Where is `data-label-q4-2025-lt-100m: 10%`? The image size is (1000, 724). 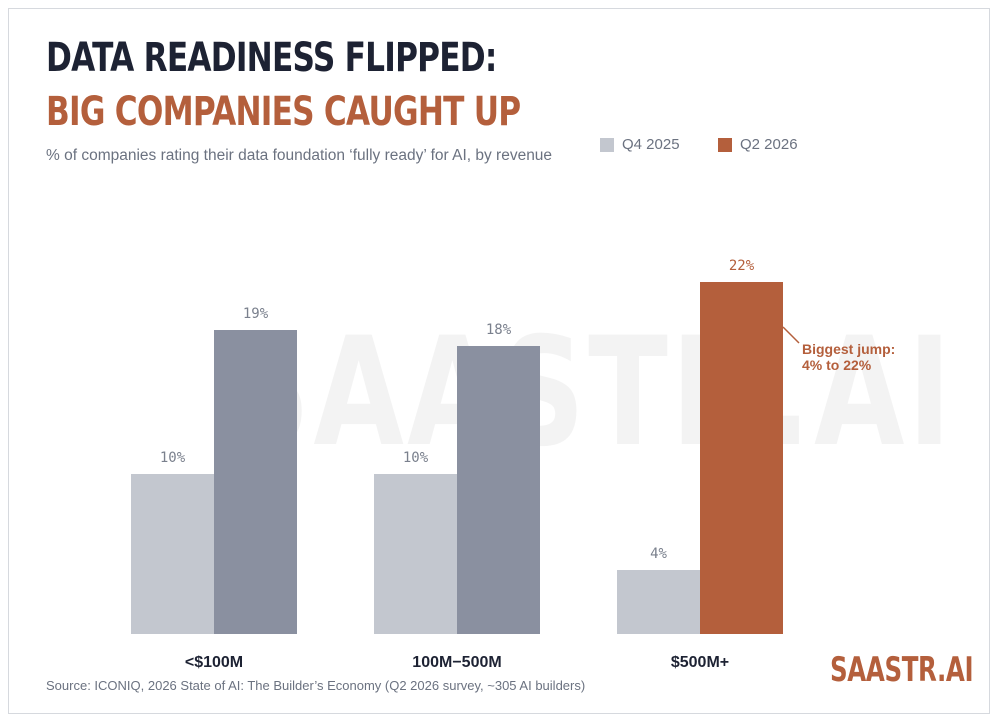 data-label-q4-2025-lt-100m: 10% is located at coordinates (173, 458).